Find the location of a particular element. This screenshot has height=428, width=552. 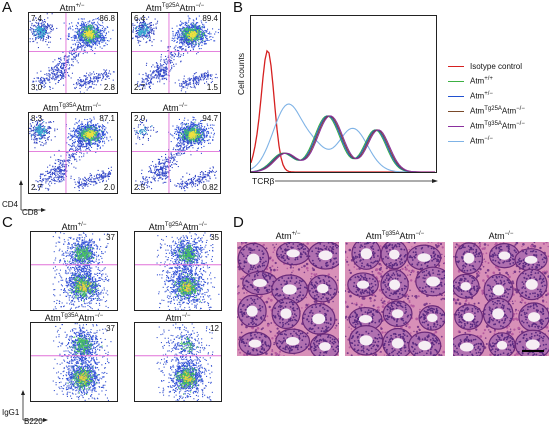

panel-c-flow-plot: 12 is located at coordinates (178, 362).